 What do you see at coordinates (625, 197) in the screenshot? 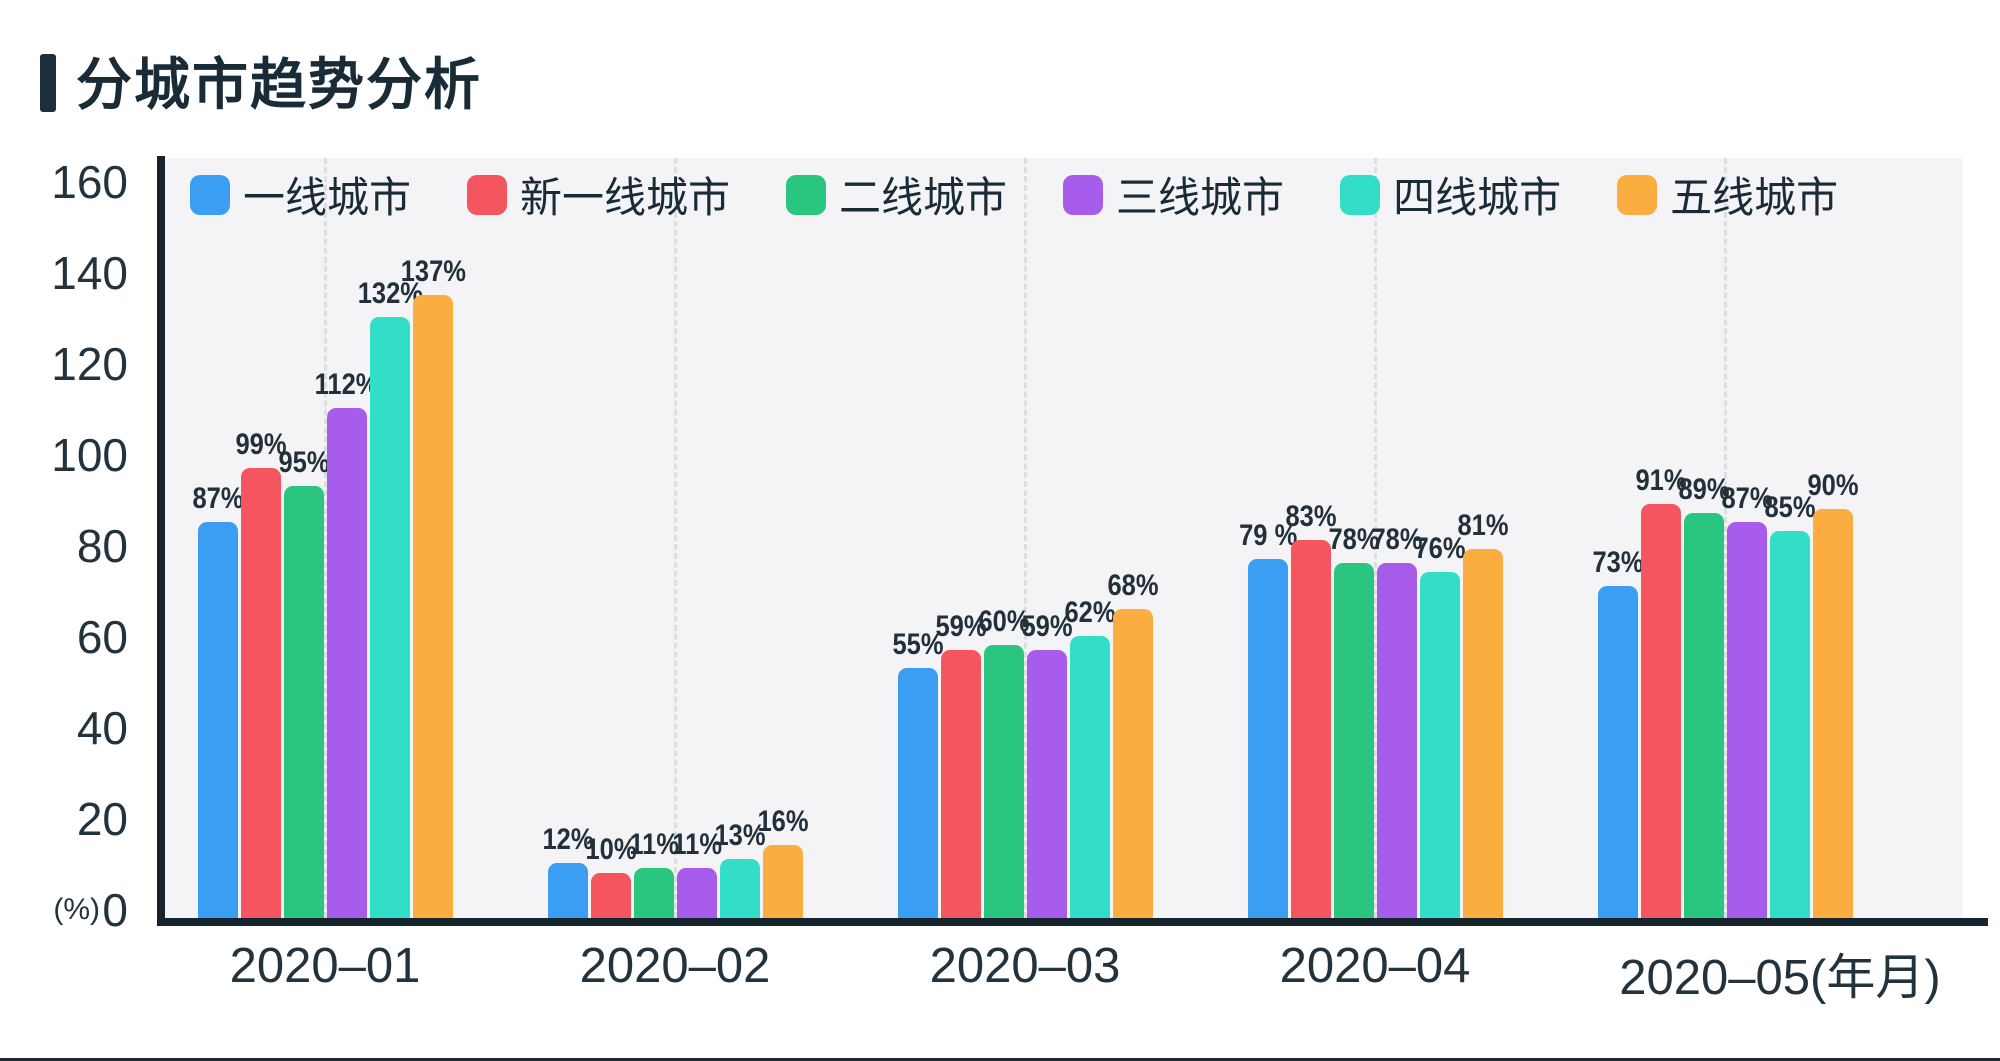
I see `legend-label: 新一线城市` at bounding box center [625, 197].